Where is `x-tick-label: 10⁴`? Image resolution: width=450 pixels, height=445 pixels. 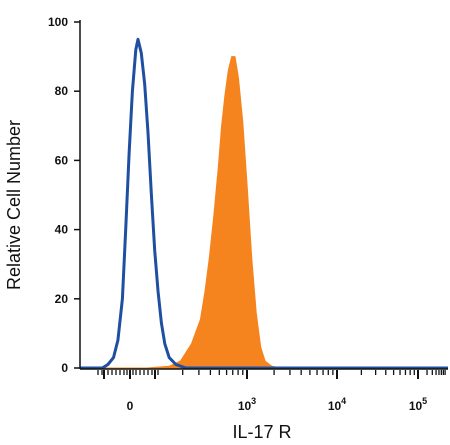
x-tick-label: 10⁴ is located at coordinates (337, 404).